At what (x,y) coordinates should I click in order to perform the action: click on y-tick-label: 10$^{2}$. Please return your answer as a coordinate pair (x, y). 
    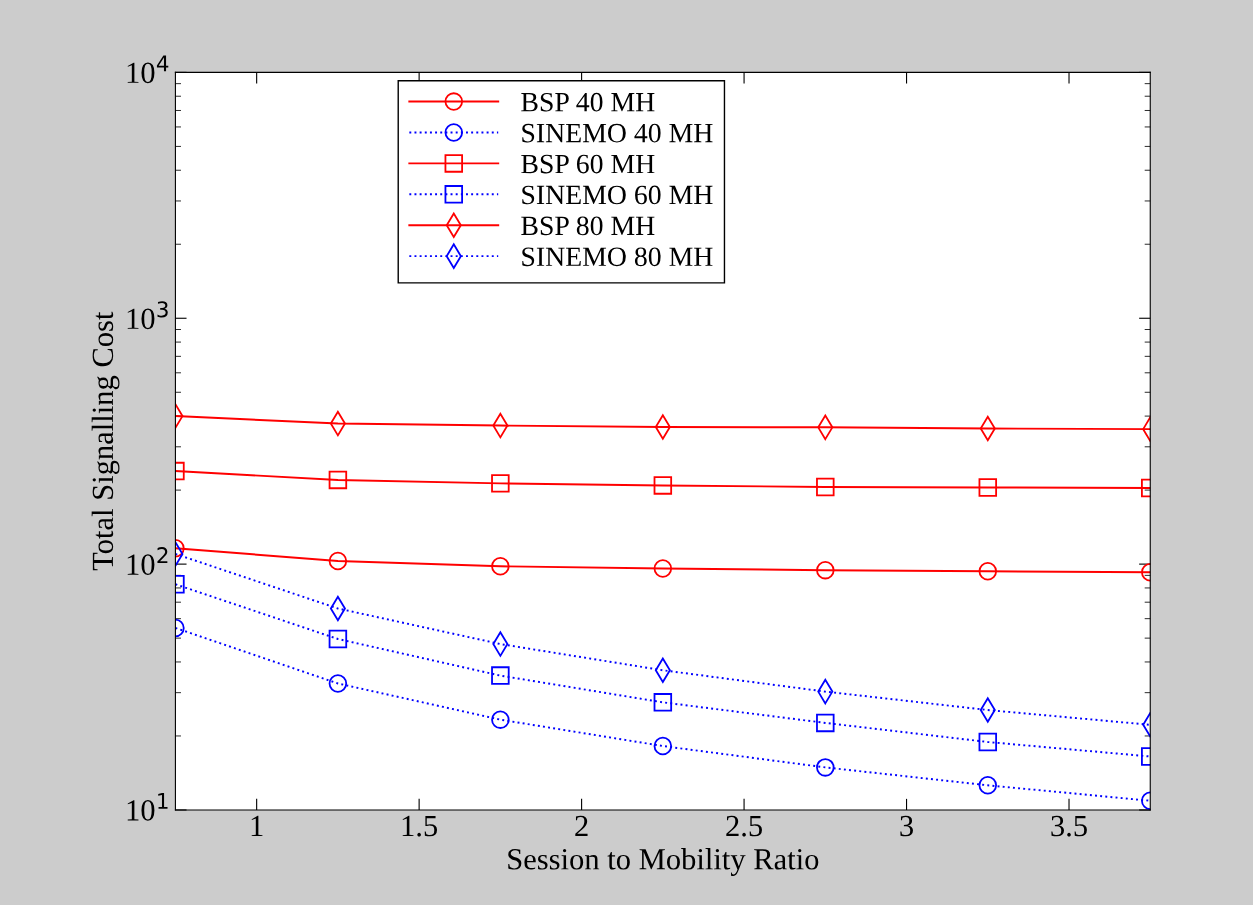
    Looking at the image, I should click on (147, 561).